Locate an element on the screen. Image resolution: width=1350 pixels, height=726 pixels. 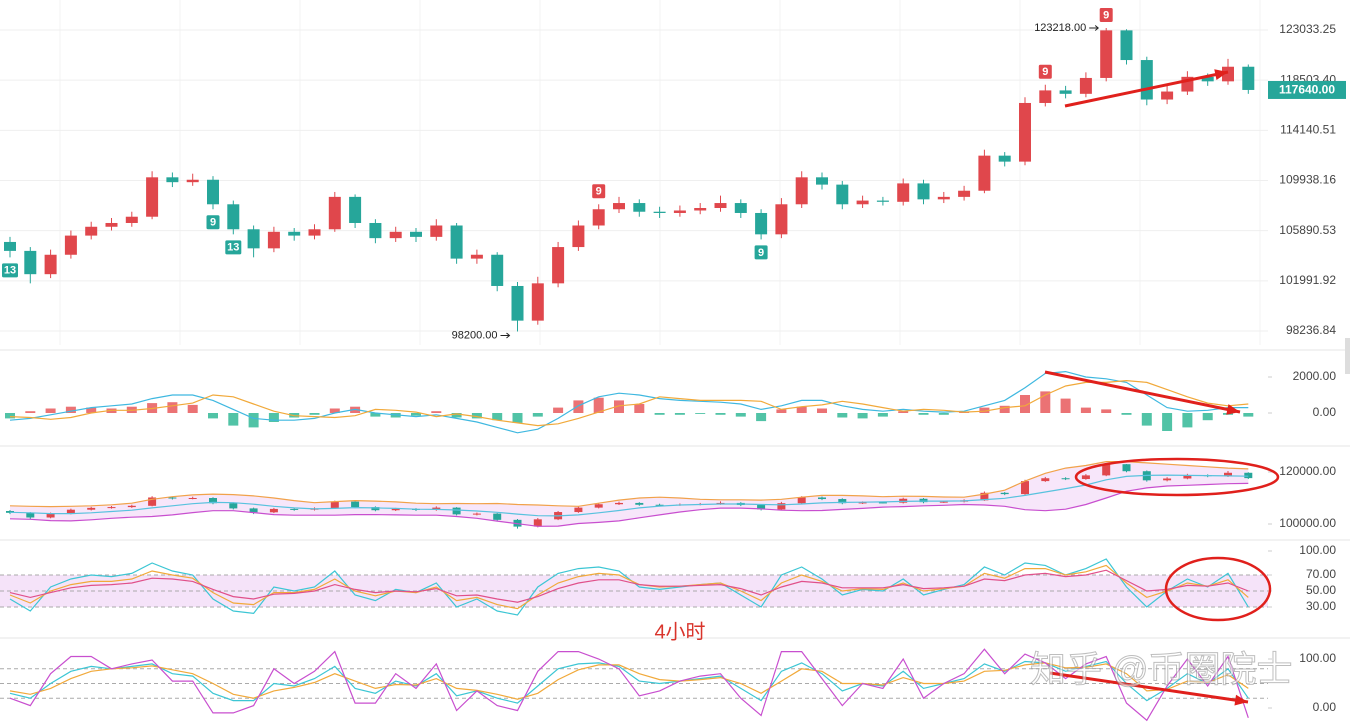
y-tick-label: 109938.16 is located at coordinates (1307, 180).